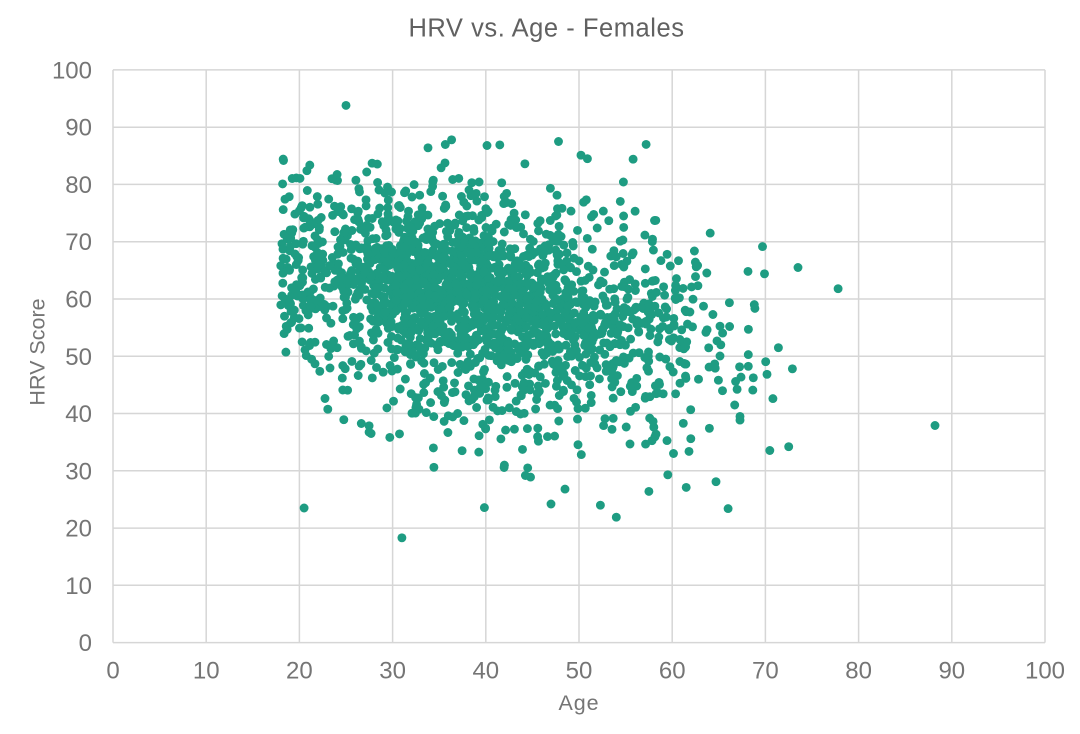  I want to click on svg-text: HRV Score, so click(37, 351).